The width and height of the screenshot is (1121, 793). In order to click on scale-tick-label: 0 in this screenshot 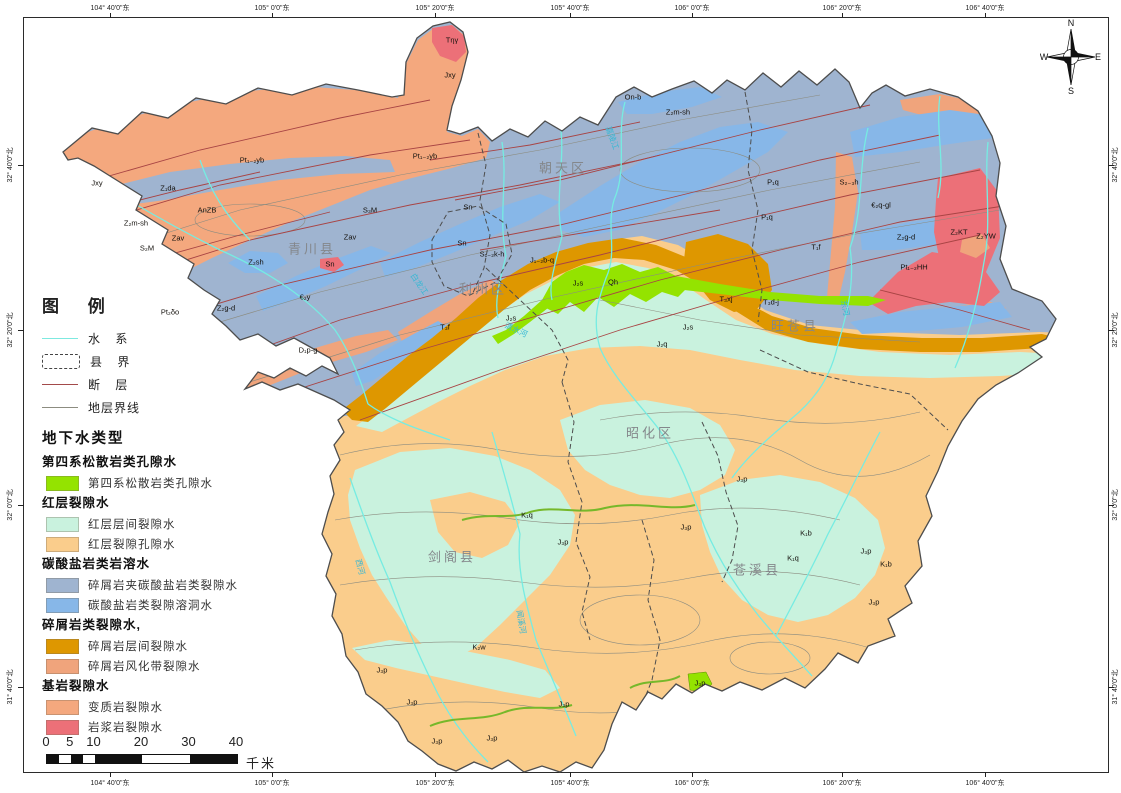, I will do `click(46, 741)`.